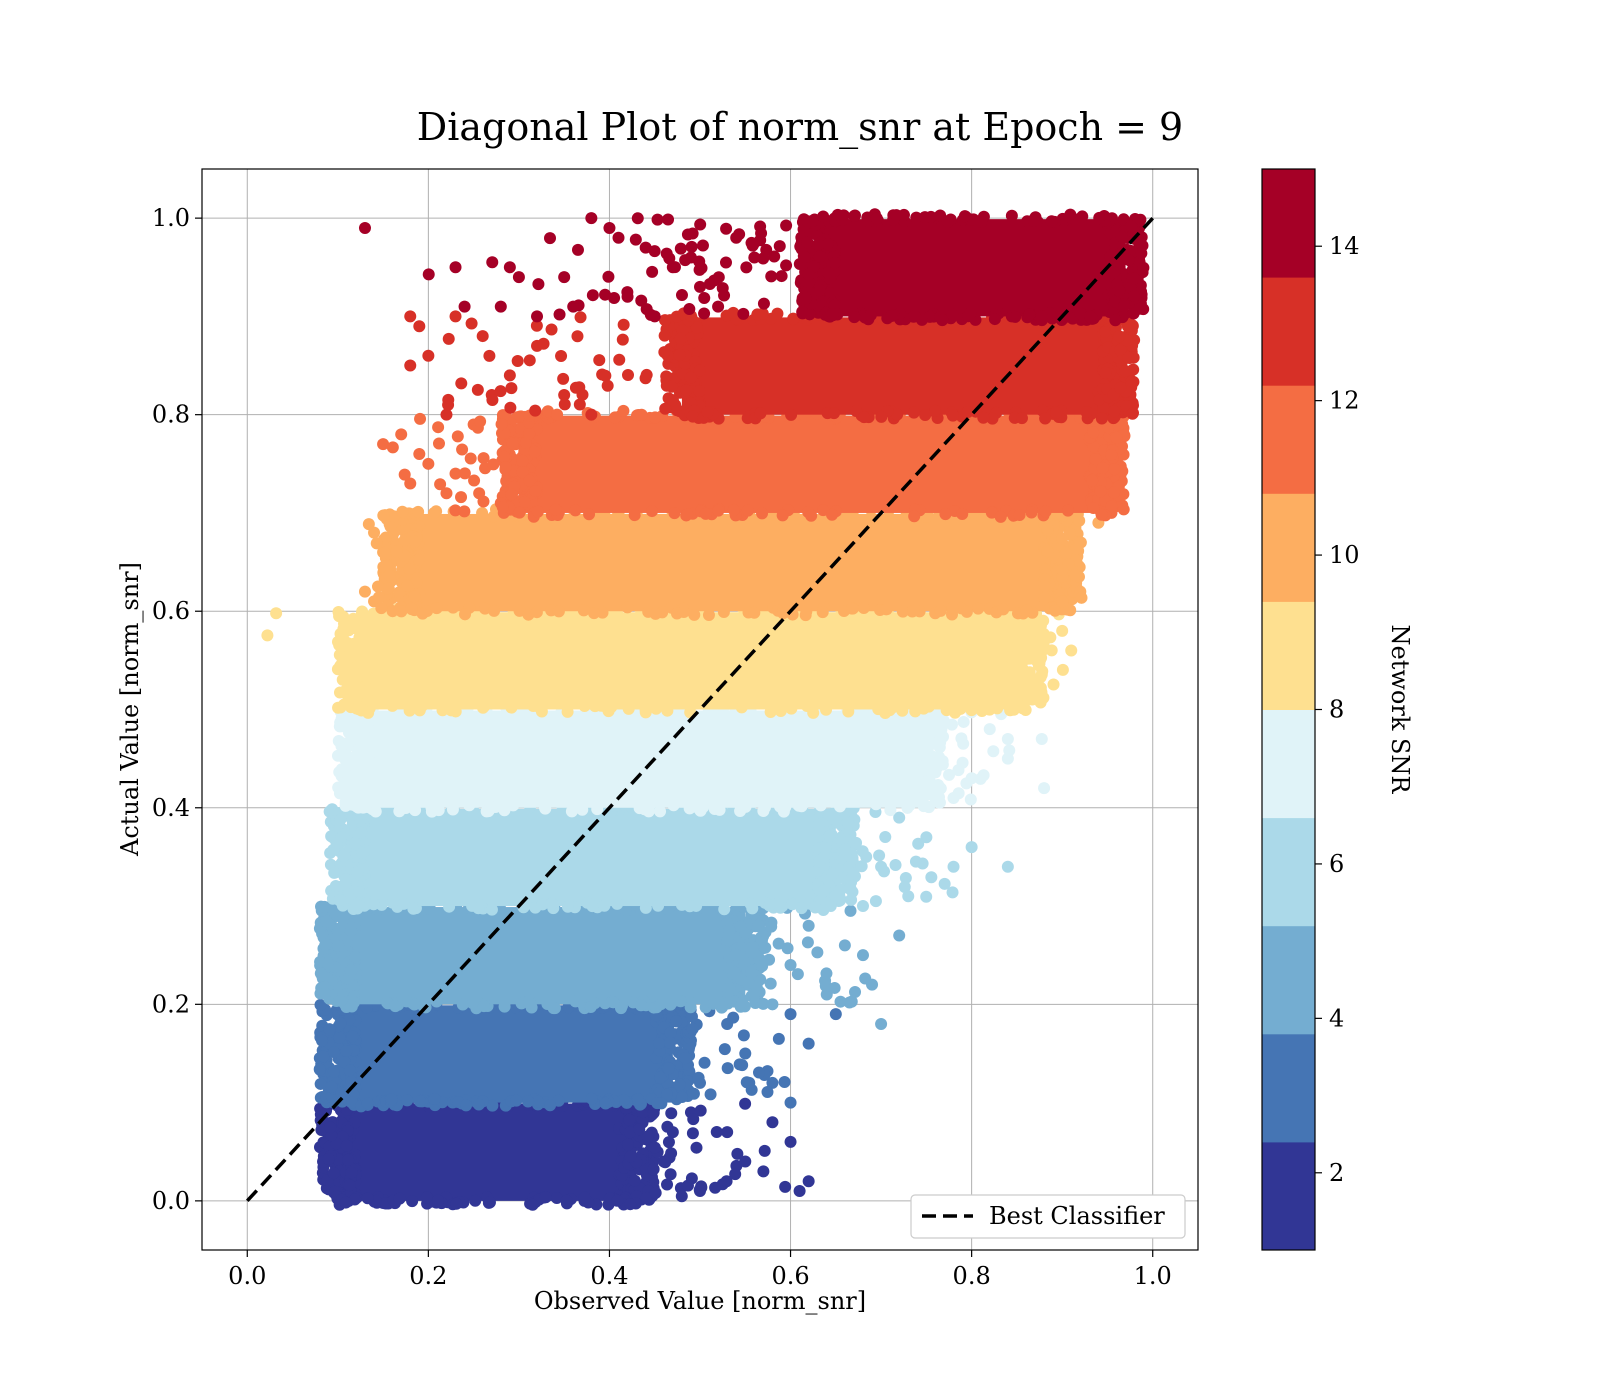 The image size is (1600, 1400). What do you see at coordinates (1310, 709) in the screenshot?
I see `colorbar: 2 4 6 8 10 12 14` at bounding box center [1310, 709].